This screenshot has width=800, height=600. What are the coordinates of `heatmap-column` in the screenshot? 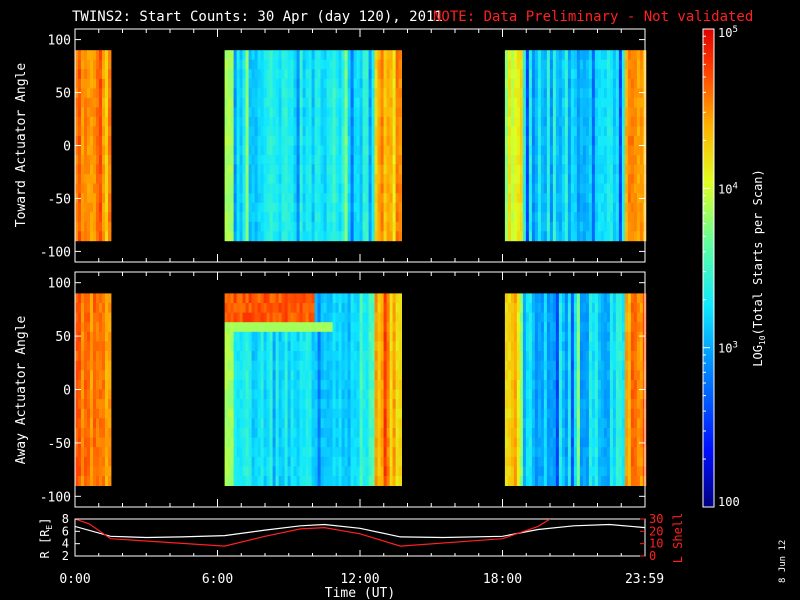 It's located at (599, 146).